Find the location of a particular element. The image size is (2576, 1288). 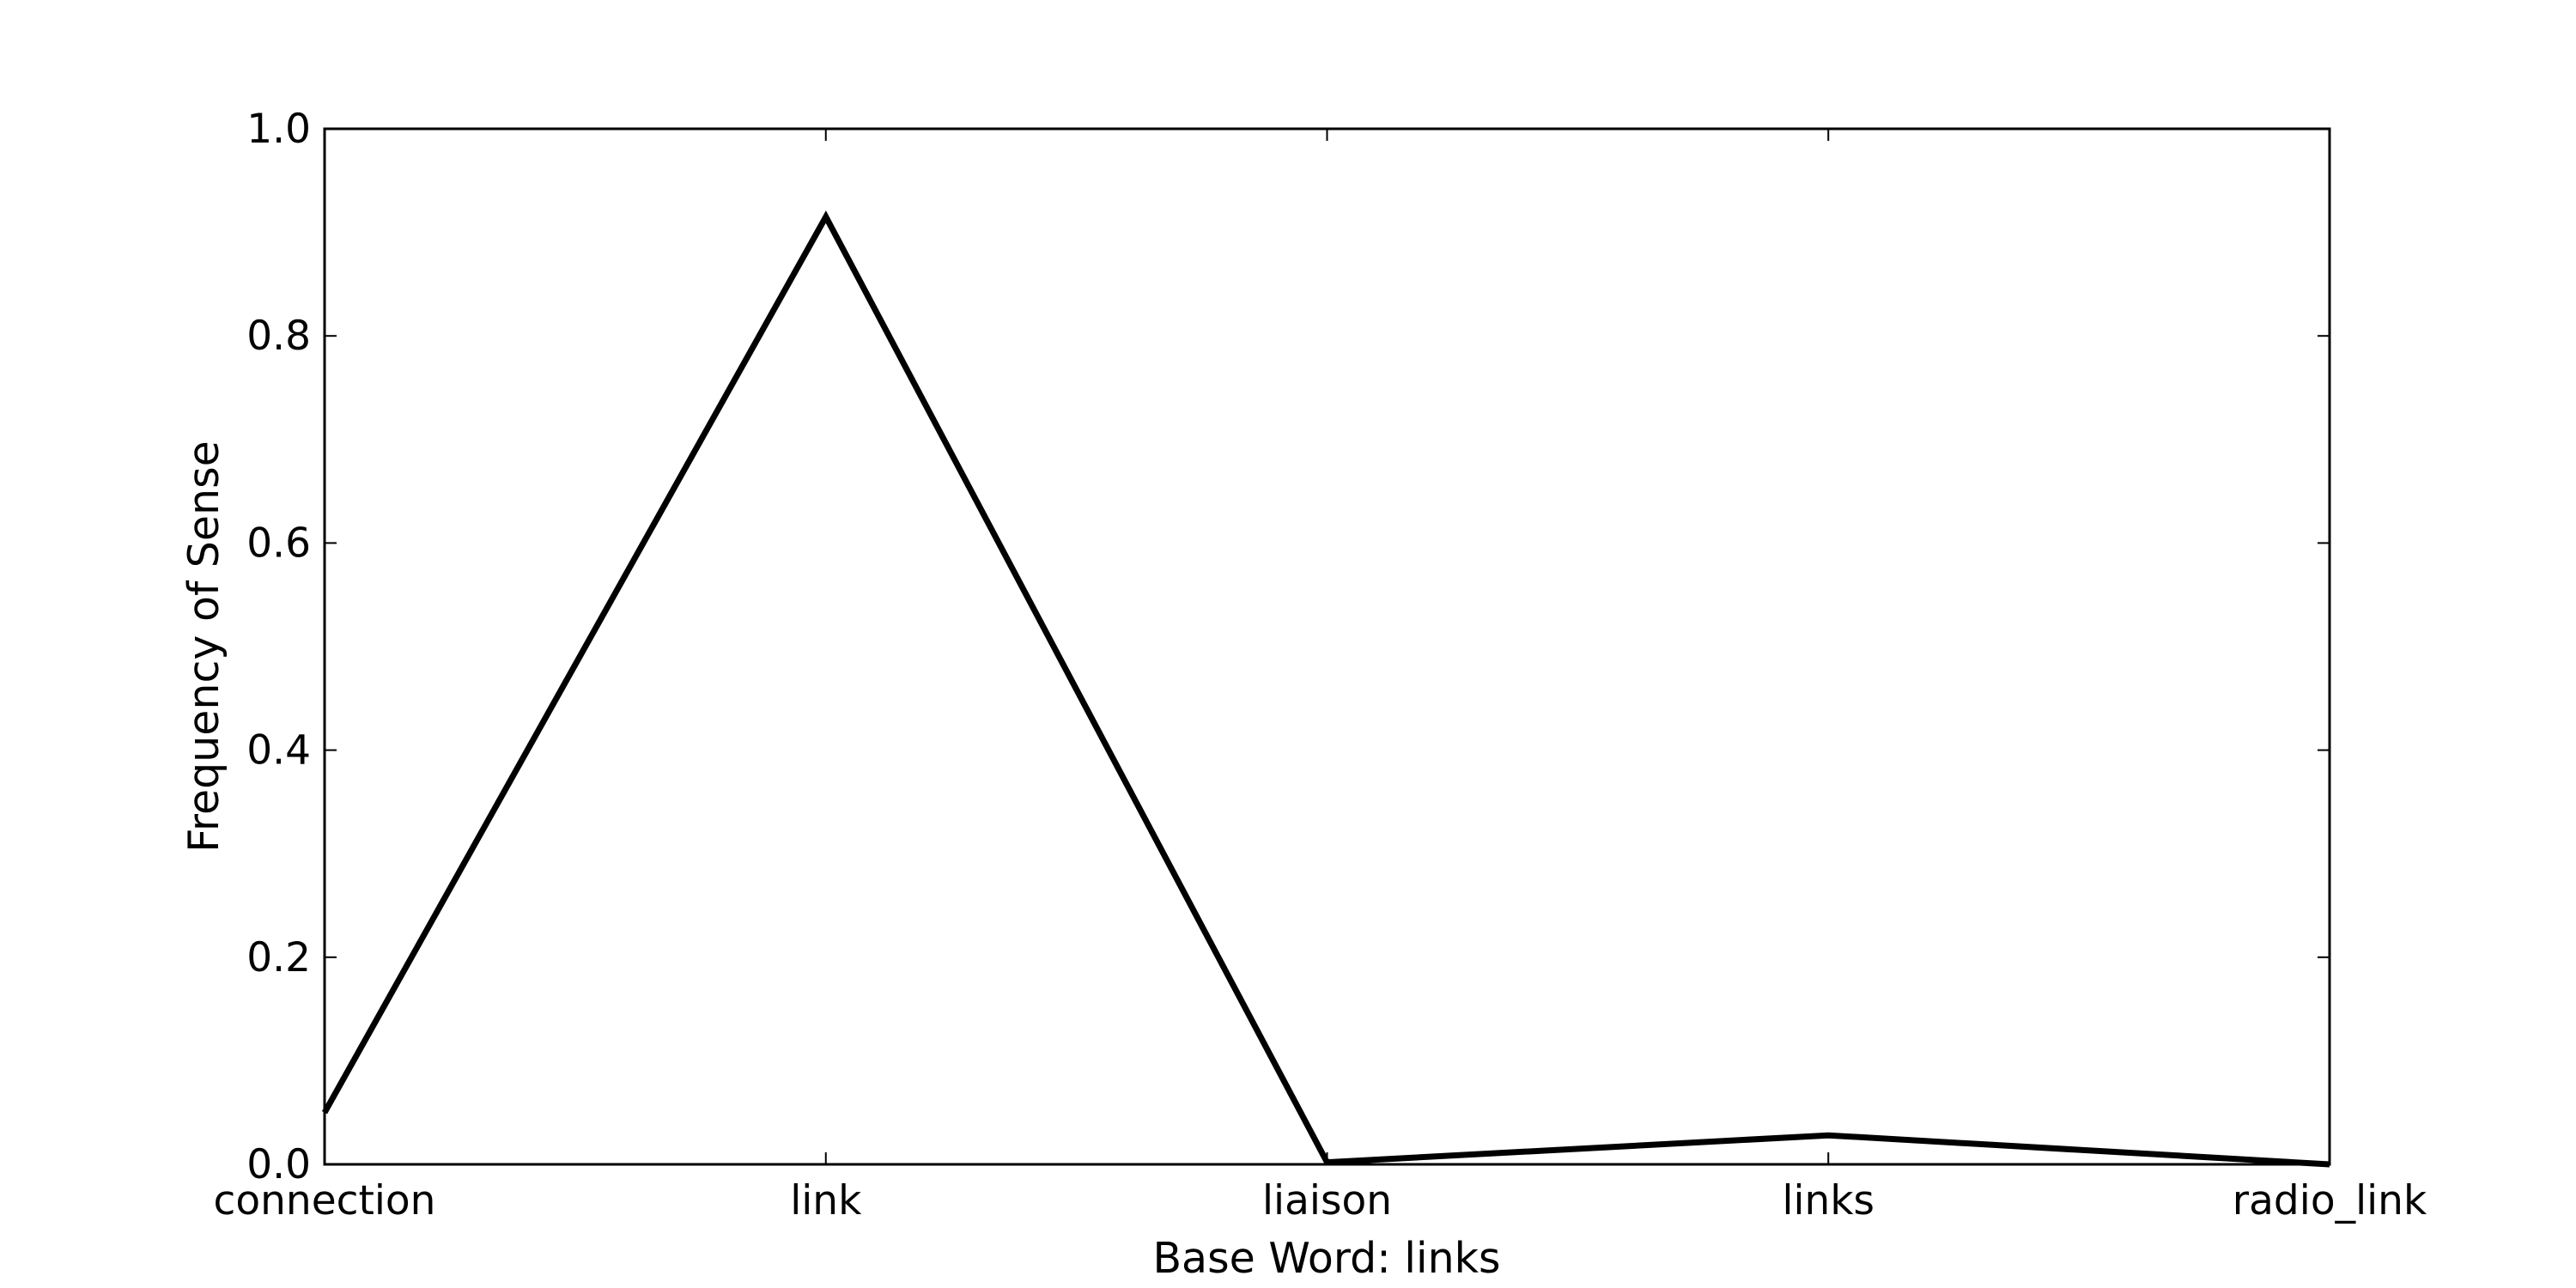

x-tick-label-connection: connection is located at coordinates (325, 1200).